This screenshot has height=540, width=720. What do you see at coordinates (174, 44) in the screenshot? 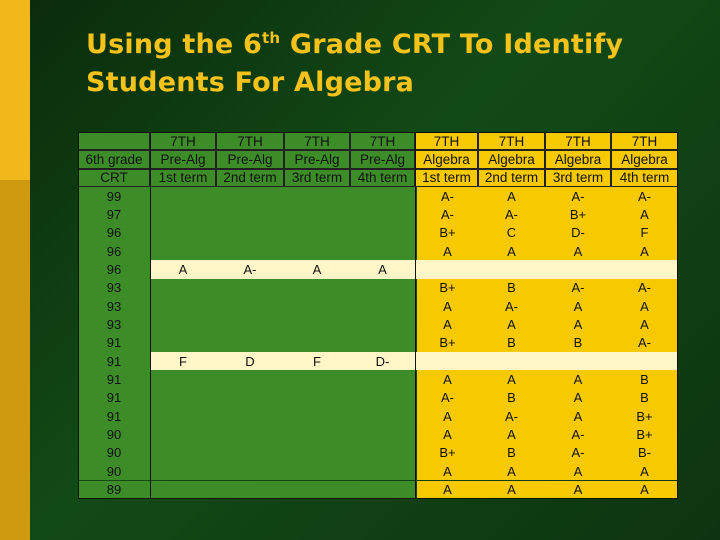
I see `title-line-1-prefix: Using the 6` at bounding box center [174, 44].